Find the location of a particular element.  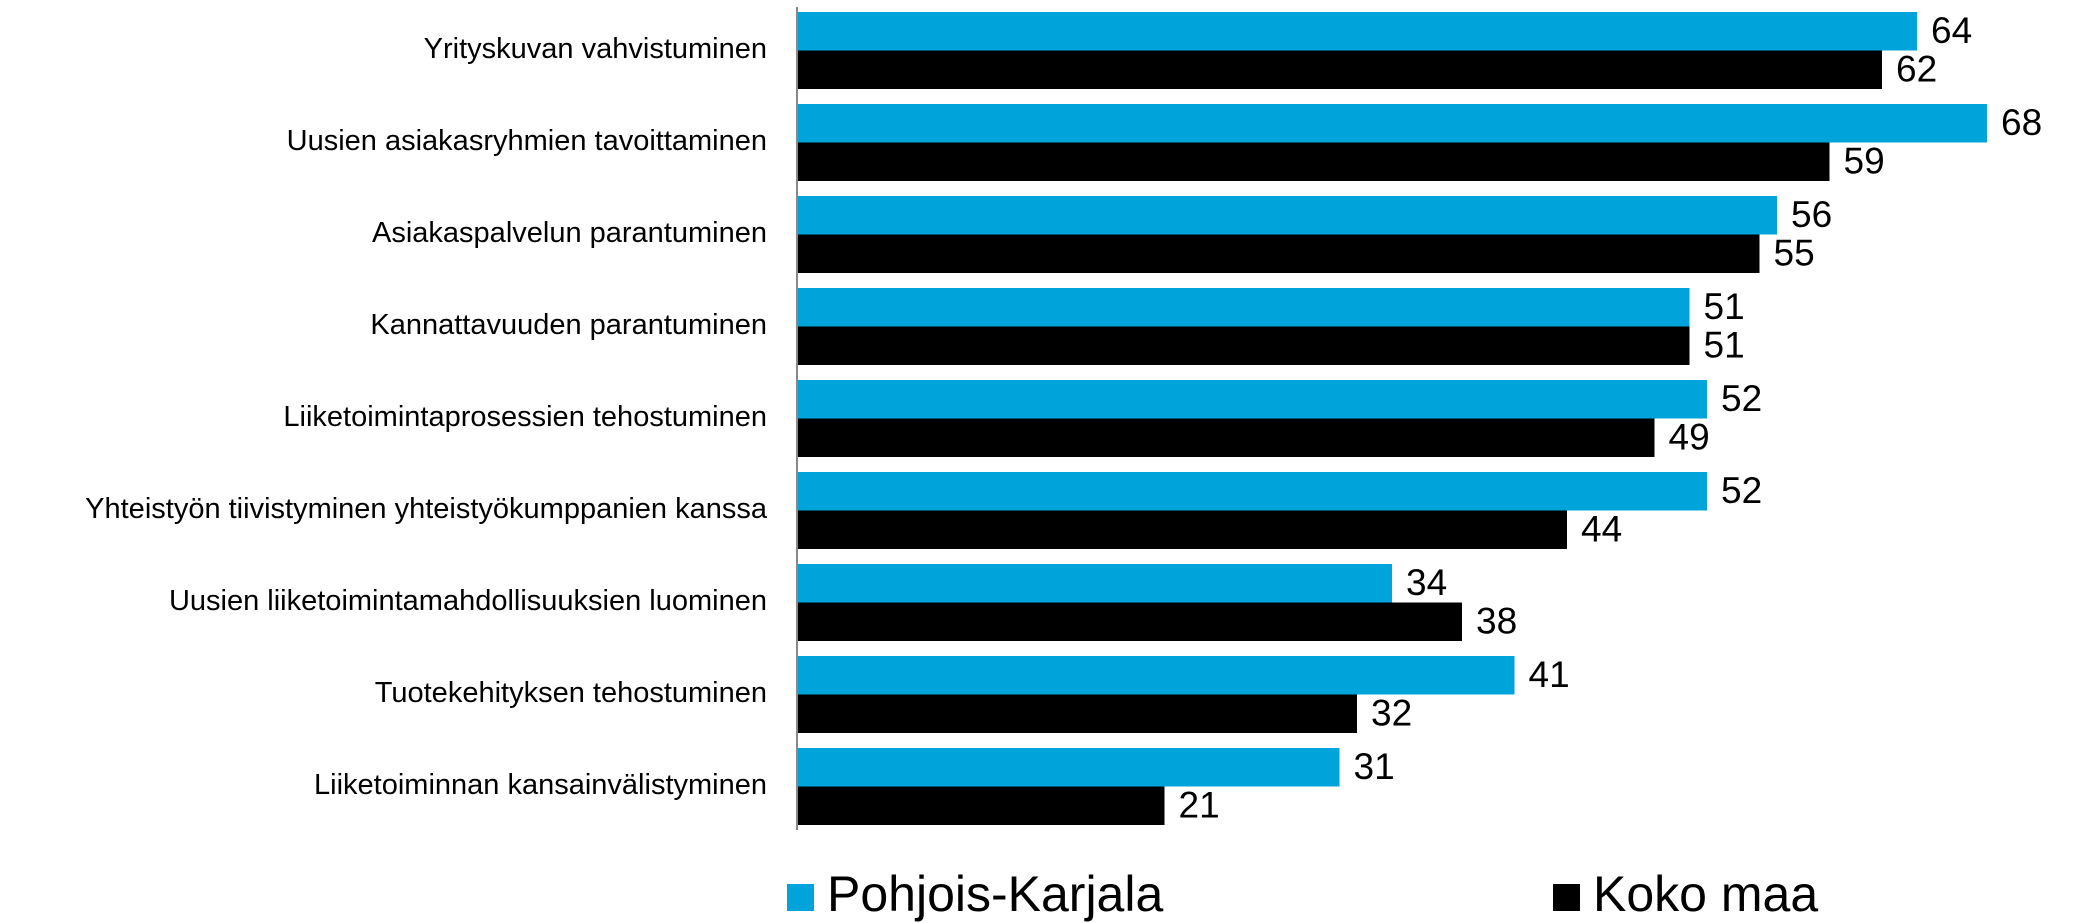

data-label: 68 is located at coordinates (2021, 122).